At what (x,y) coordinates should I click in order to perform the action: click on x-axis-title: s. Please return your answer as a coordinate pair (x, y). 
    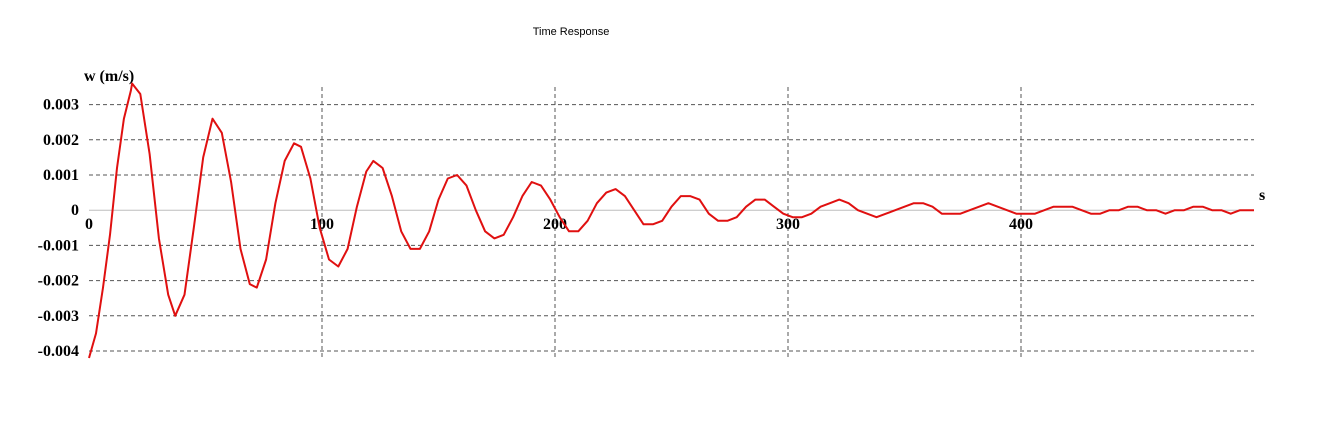
    Looking at the image, I should click on (1262, 195).